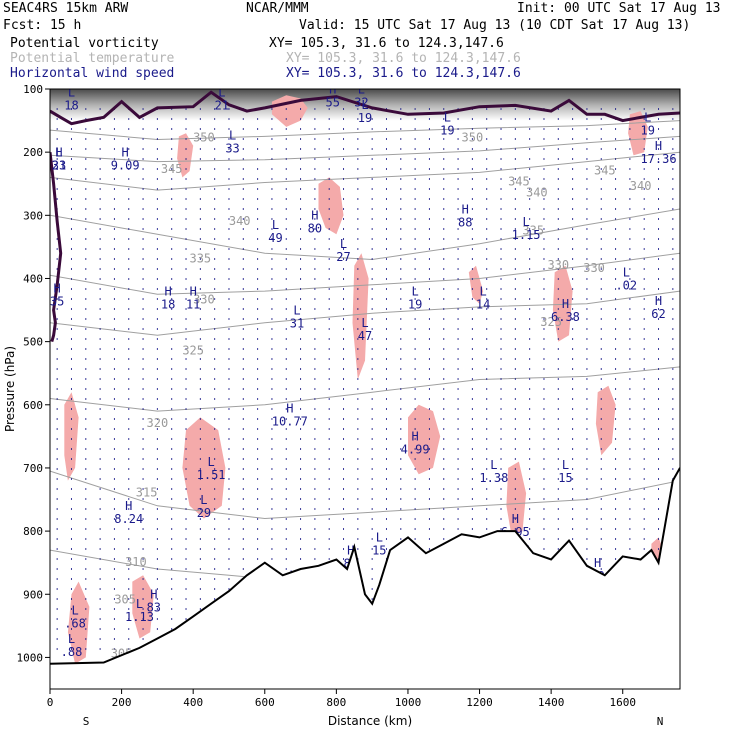  Describe the element at coordinates (336, 702) in the screenshot. I see `x-tick-label-800: 800` at that location.